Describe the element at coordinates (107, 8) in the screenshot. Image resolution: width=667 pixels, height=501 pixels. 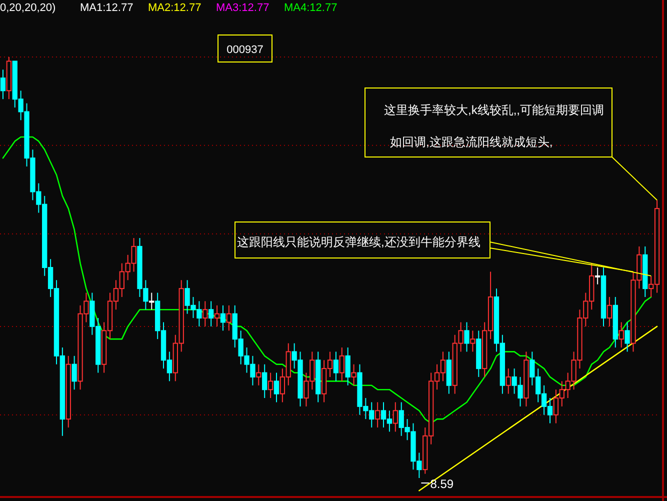
I see `legend-item: MA1:12.77` at that location.